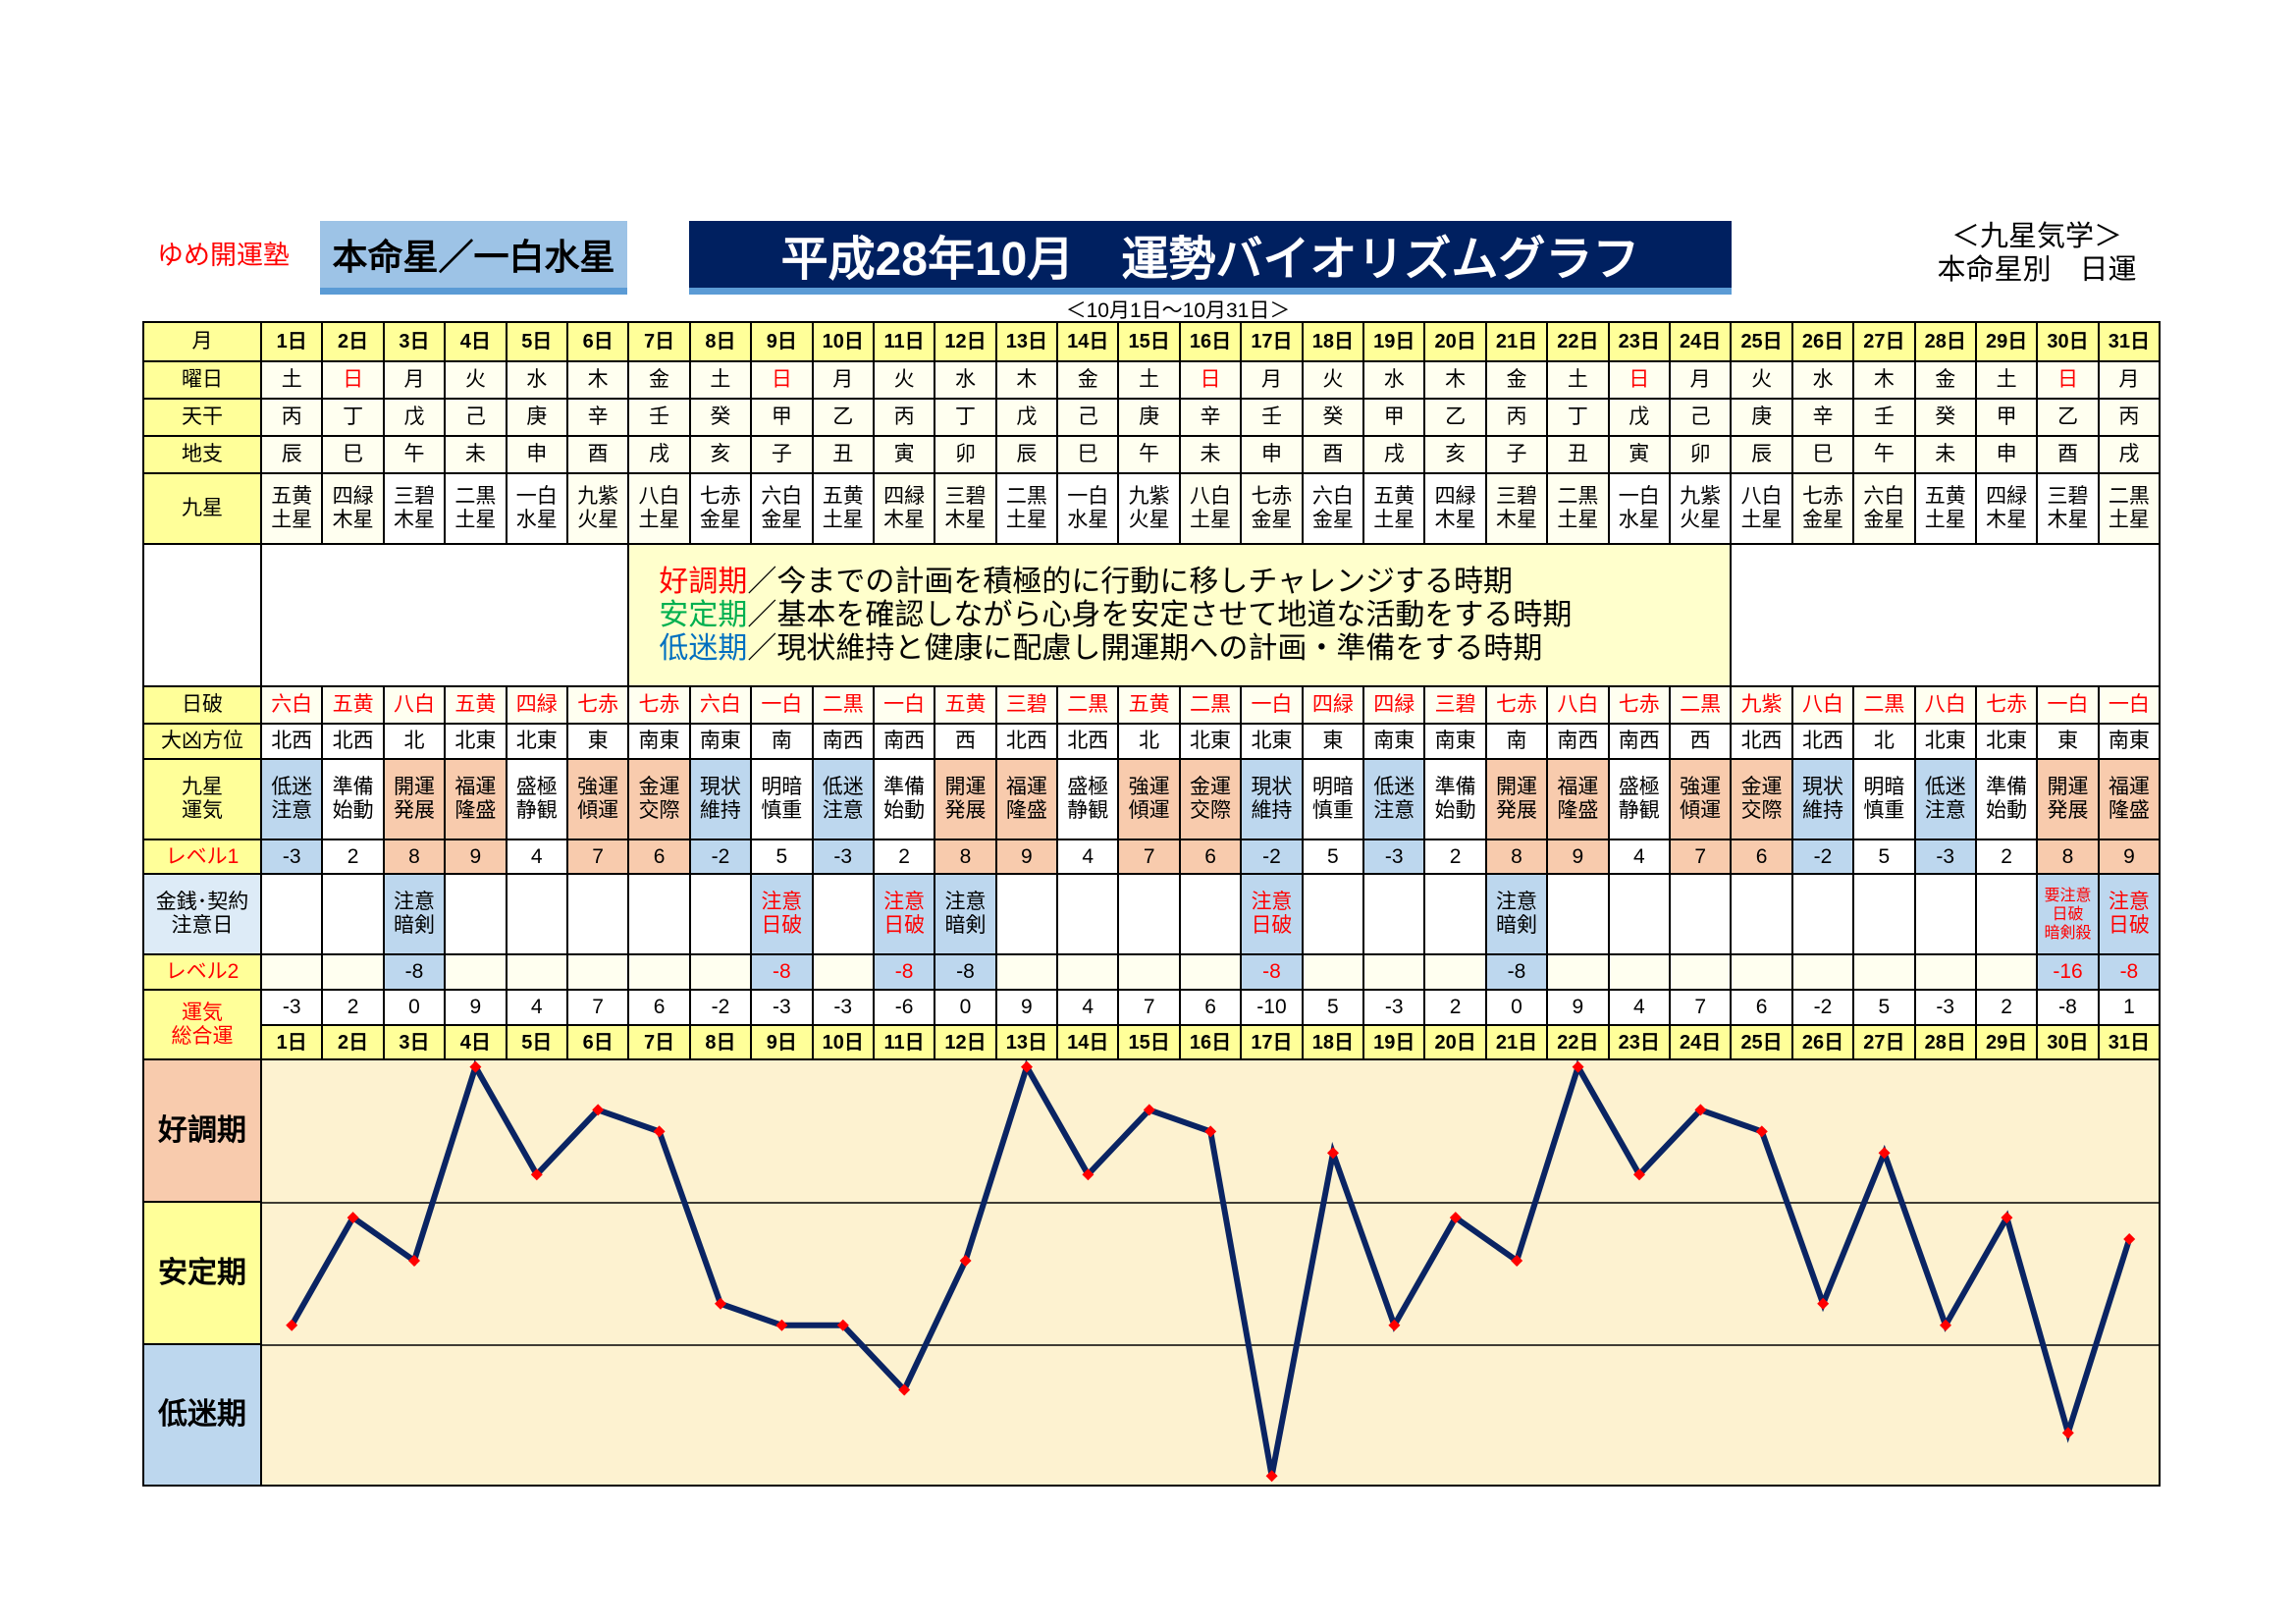  I want to click on unki-cell-line: 維持, so click(1822, 810).